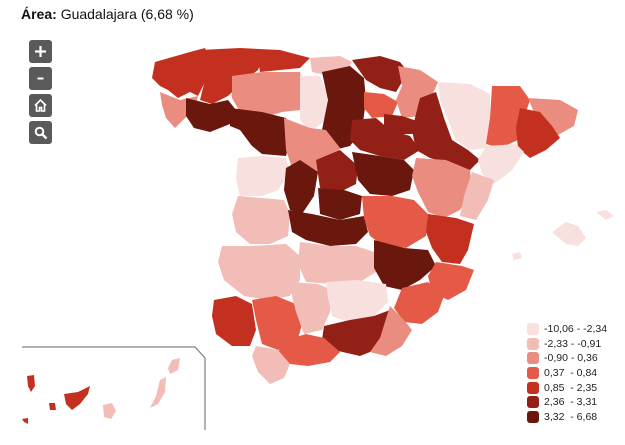 The width and height of the screenshot is (625, 445). Describe the element at coordinates (571, 387) in the screenshot. I see `legend-label: 0,85 - 2,35` at that location.